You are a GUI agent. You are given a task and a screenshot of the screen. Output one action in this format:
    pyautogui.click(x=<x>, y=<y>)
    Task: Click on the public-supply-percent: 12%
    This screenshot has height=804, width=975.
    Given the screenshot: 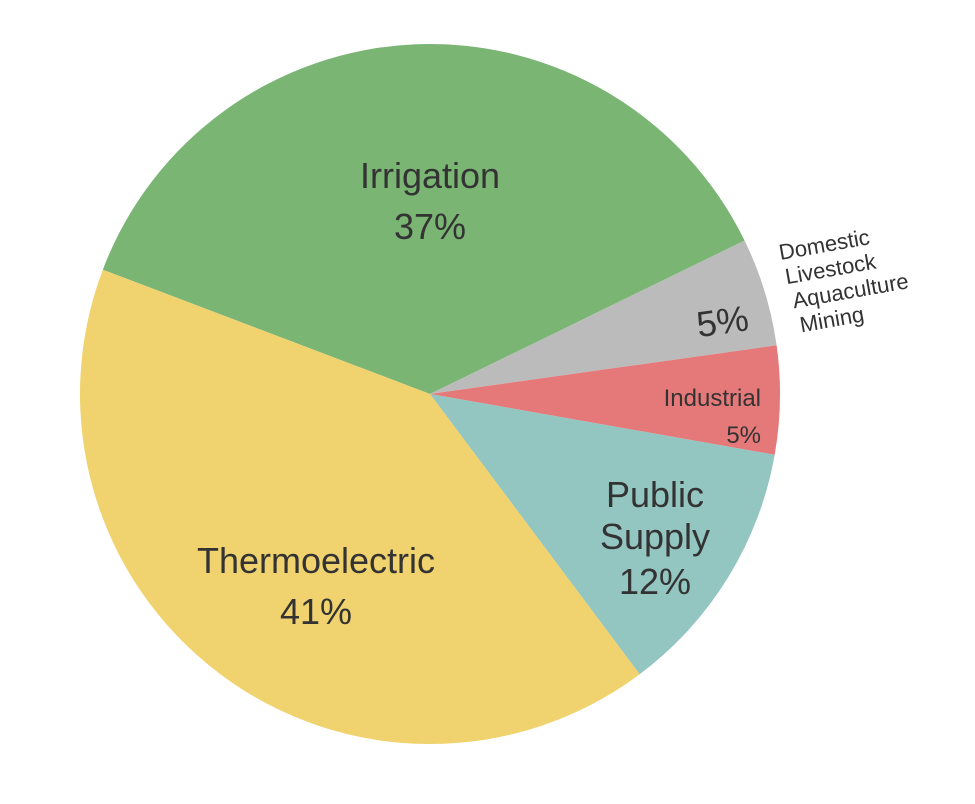 What is the action you would take?
    pyautogui.click(x=655, y=581)
    